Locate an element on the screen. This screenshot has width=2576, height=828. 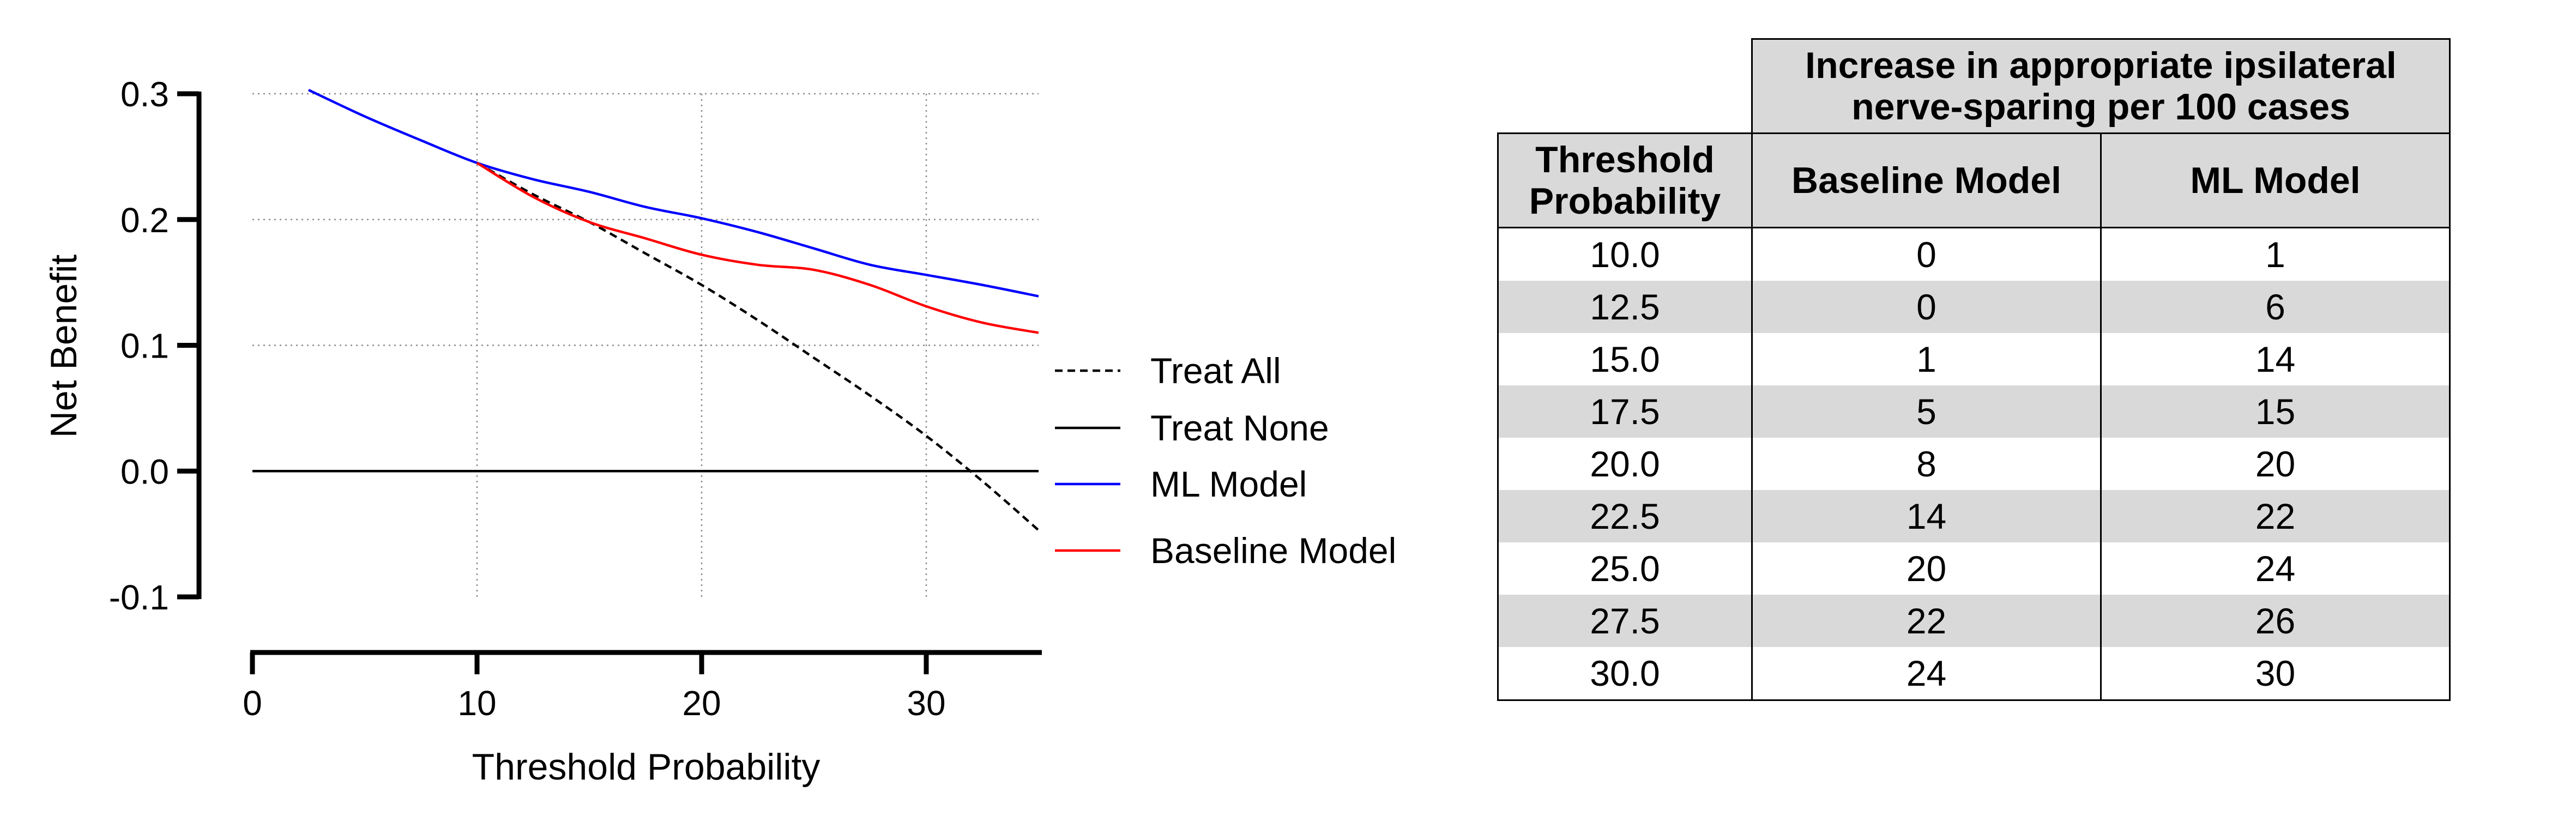
cell-ml: 6 is located at coordinates (2275, 307).